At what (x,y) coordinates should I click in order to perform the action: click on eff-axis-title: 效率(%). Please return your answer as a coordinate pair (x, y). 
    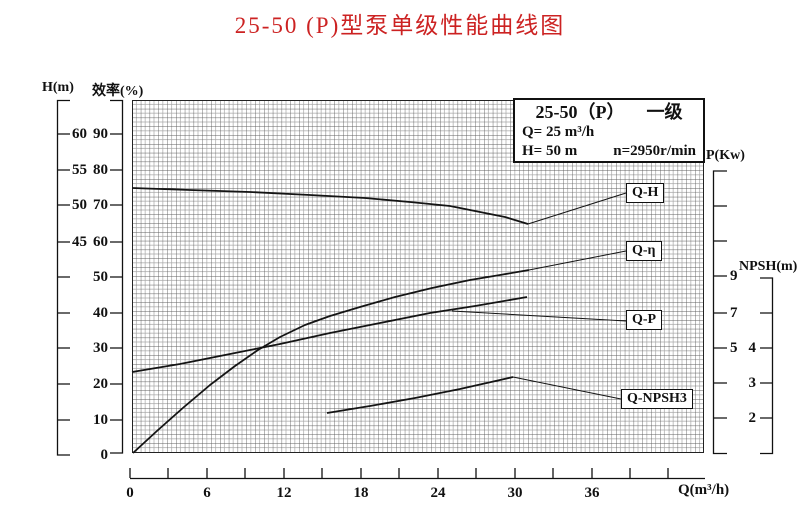
    Looking at the image, I should click on (118, 91).